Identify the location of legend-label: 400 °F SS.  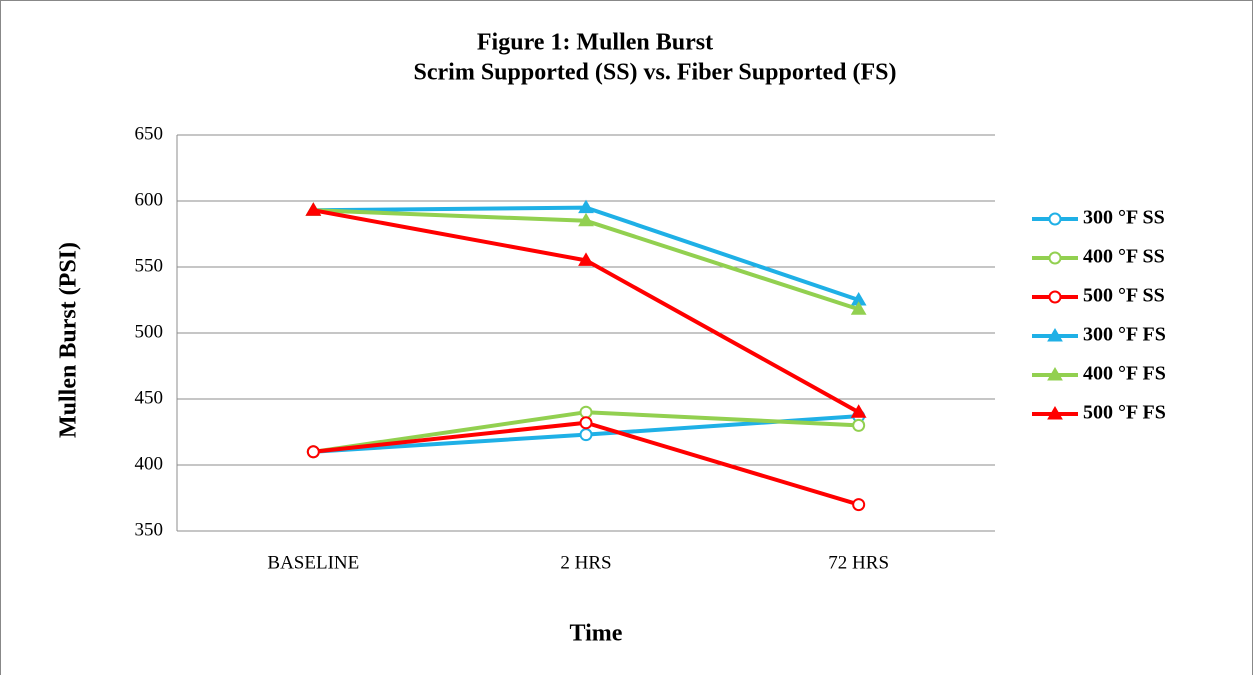
(1124, 257).